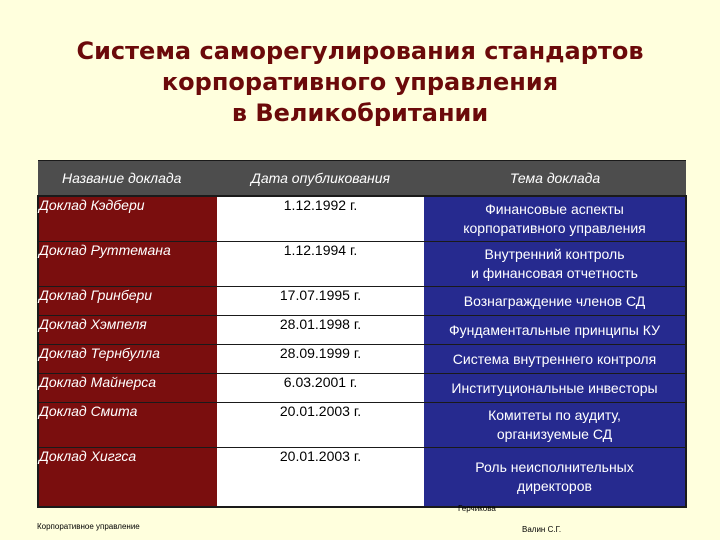  Describe the element at coordinates (127, 218) in the screenshot. I see `report-name: Доклад Кэдбери` at that location.